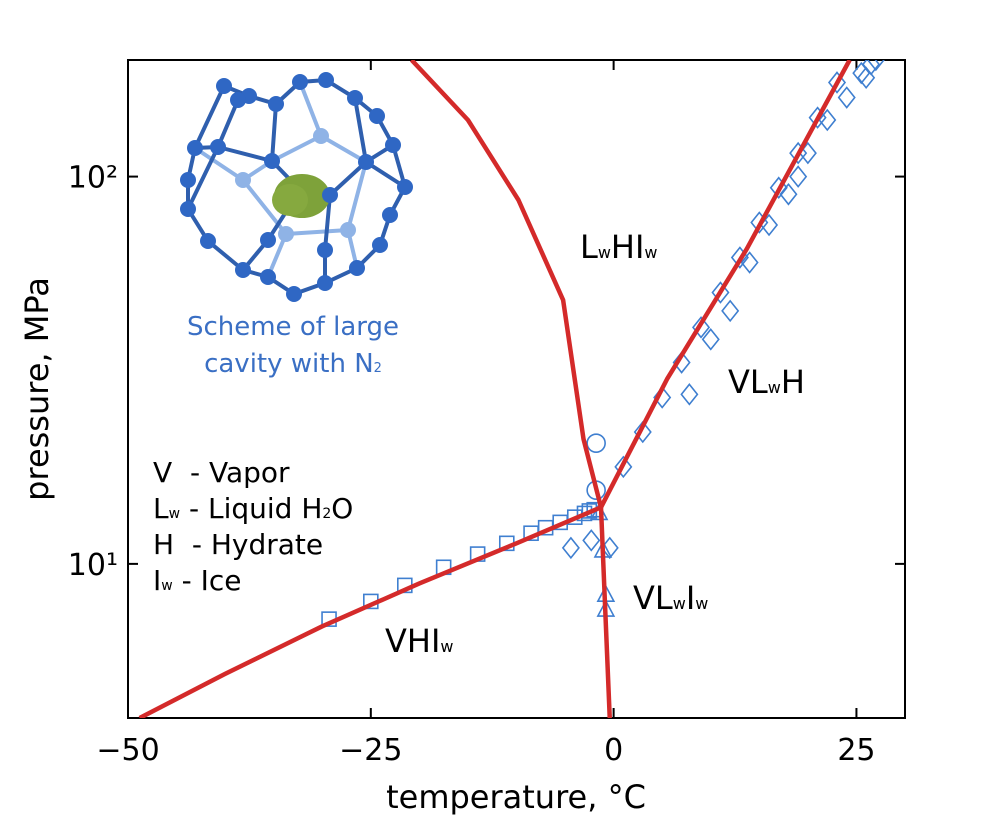  What do you see at coordinates (613, 750) in the screenshot?
I see `x-tick-label: 0` at bounding box center [613, 750].